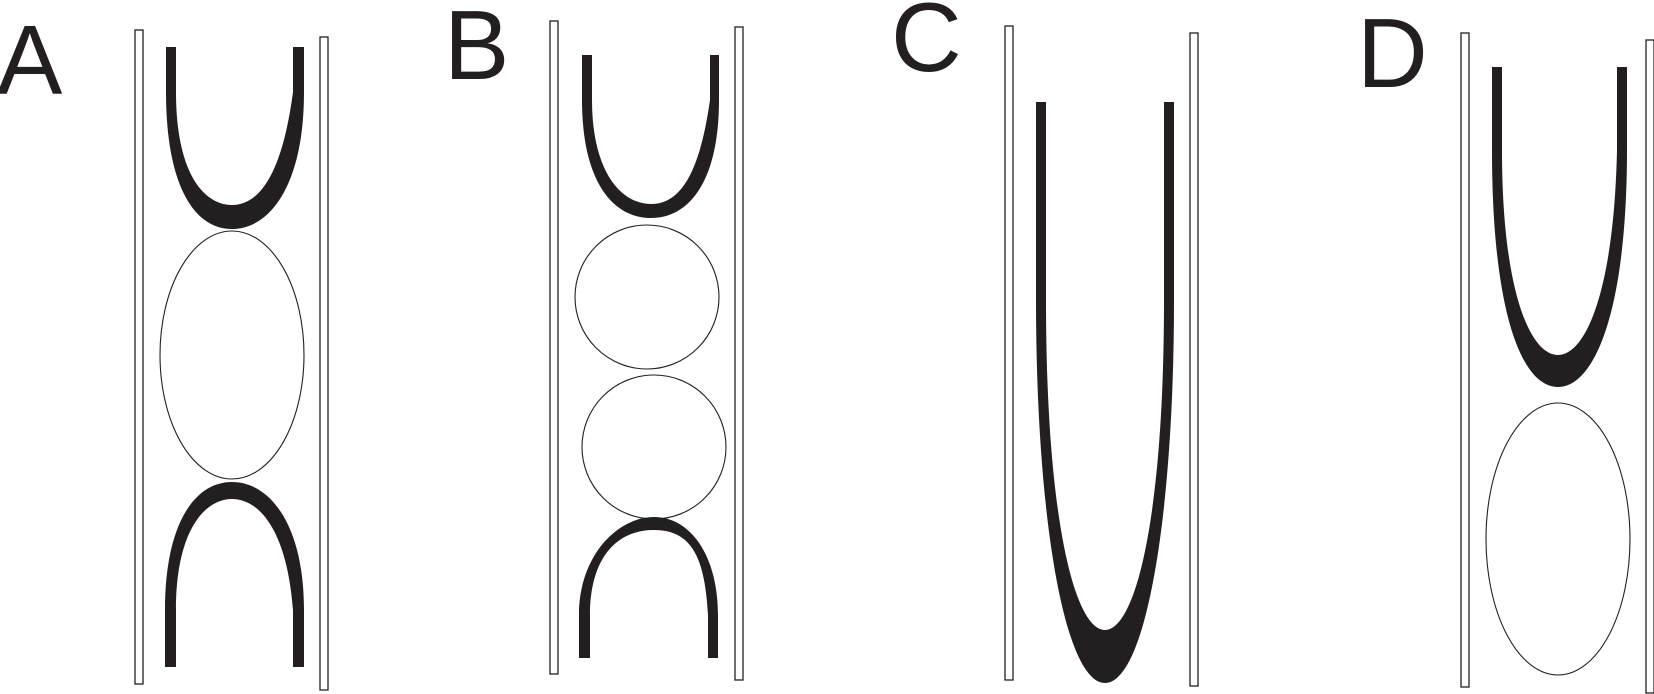 The width and height of the screenshot is (1654, 694). What do you see at coordinates (31, 60) in the screenshot?
I see `panel-label-a: A` at bounding box center [31, 60].